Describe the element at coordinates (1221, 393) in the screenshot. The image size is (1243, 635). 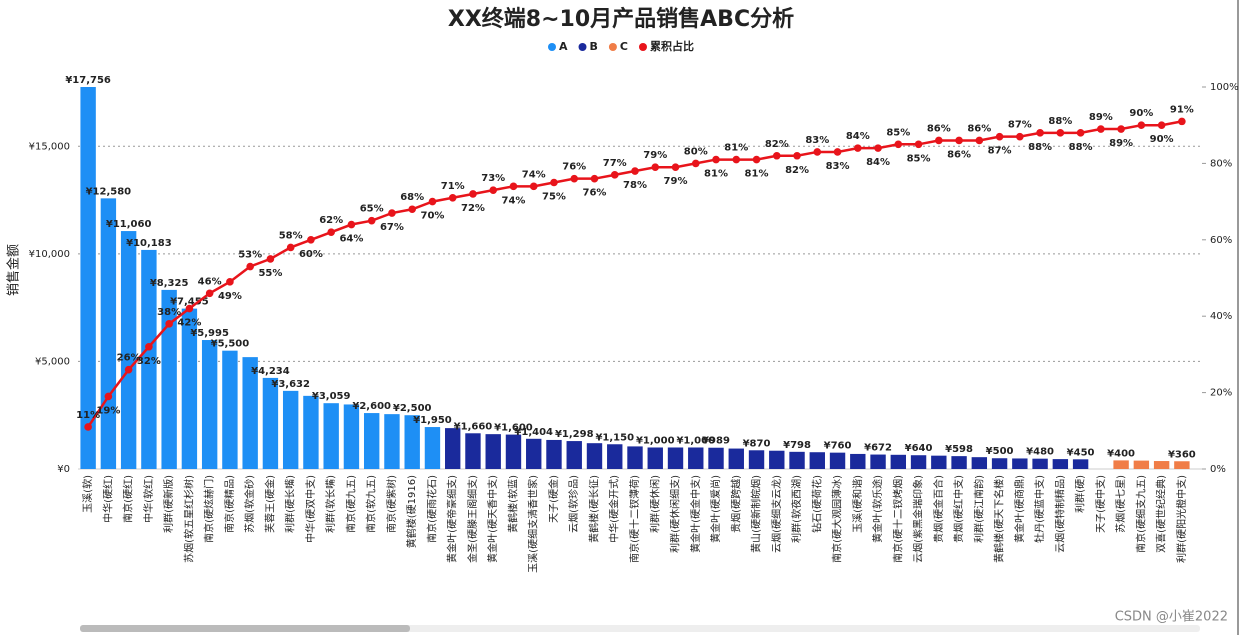
I see `y2-tick-label: 20%` at that location.